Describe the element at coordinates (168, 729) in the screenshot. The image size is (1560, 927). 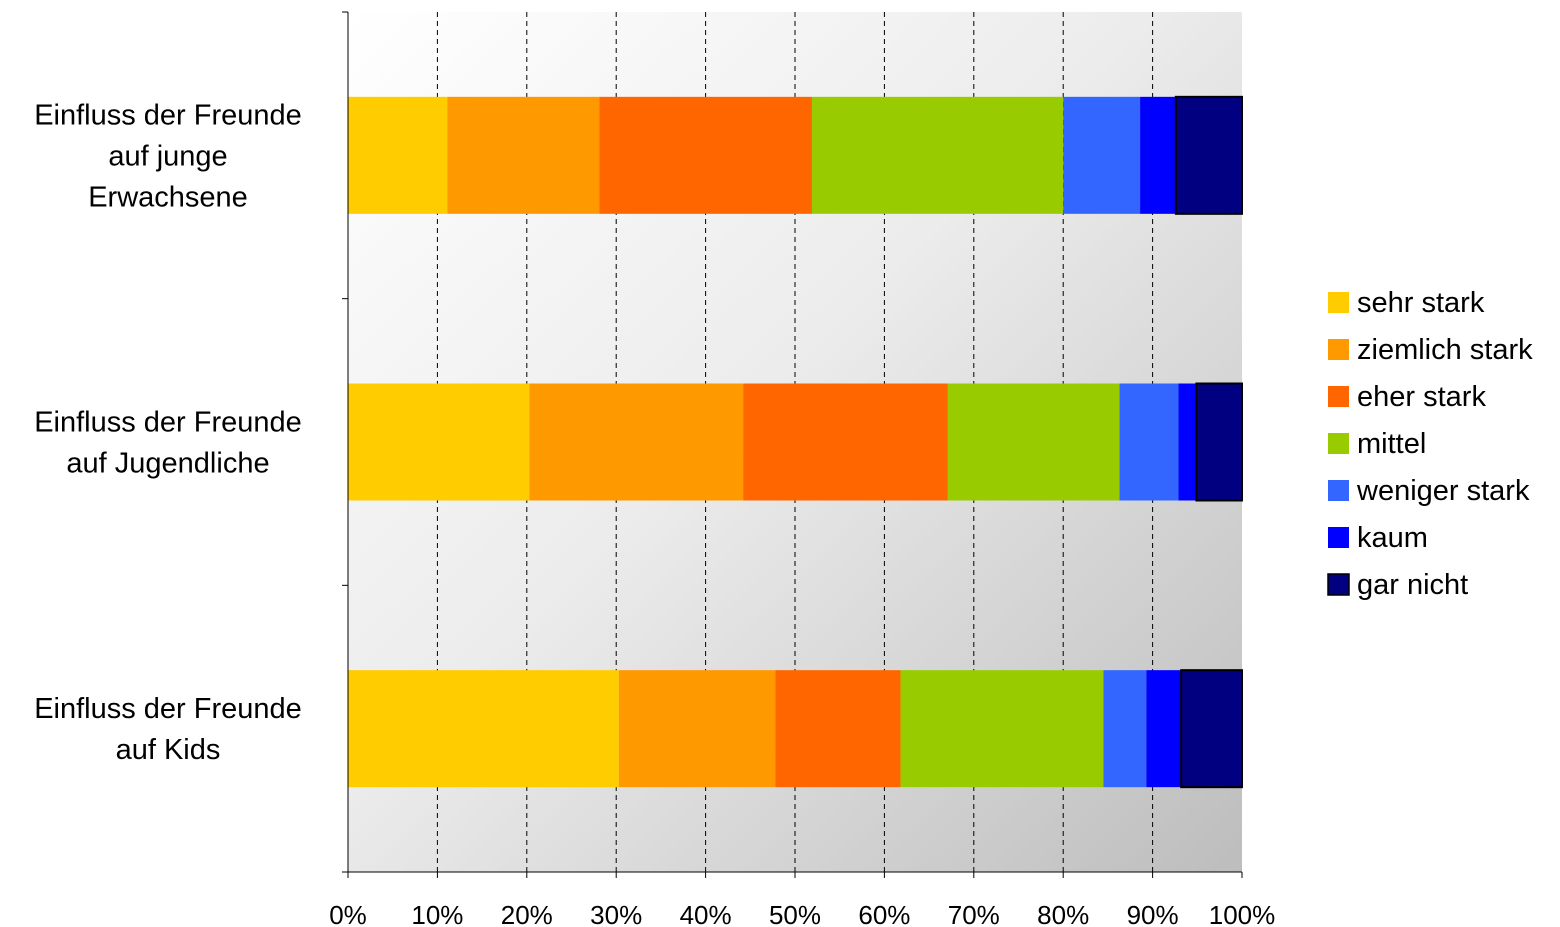
I see `category-label: Einfluss der Freunde auf Kids` at that location.